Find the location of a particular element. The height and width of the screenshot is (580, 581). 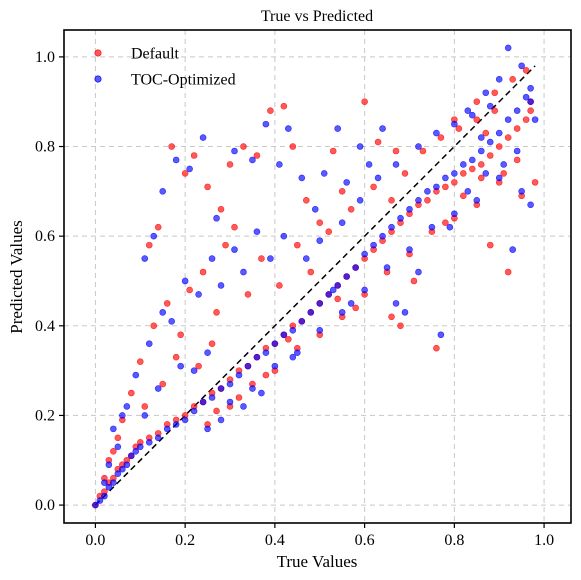

y-tick-label: 0.0 is located at coordinates (45, 505).